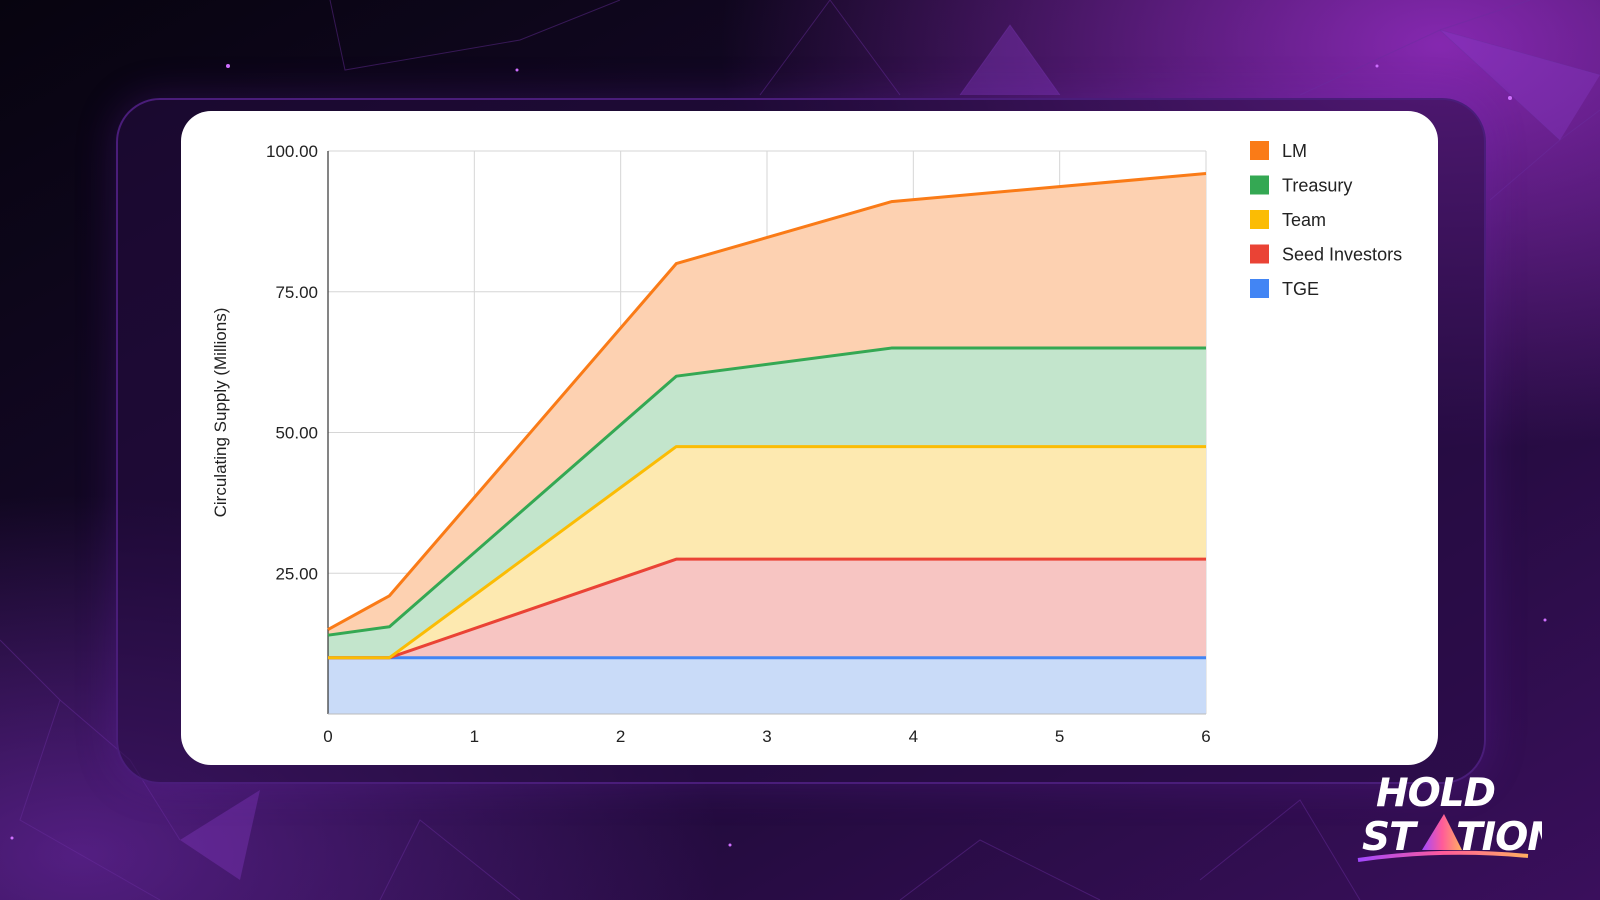  I want to click on x-tick-label: 3, so click(766, 736).